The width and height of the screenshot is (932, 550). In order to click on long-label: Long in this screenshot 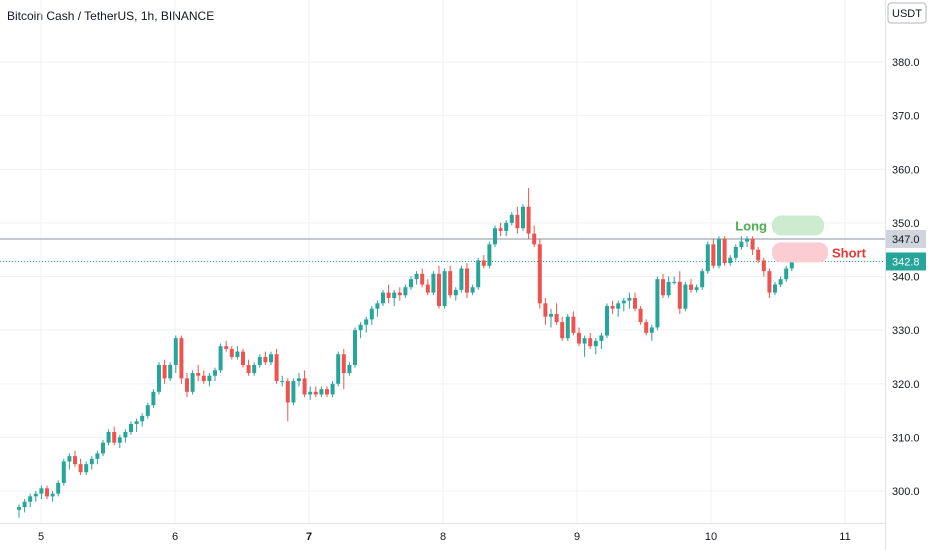, I will do `click(751, 226)`.